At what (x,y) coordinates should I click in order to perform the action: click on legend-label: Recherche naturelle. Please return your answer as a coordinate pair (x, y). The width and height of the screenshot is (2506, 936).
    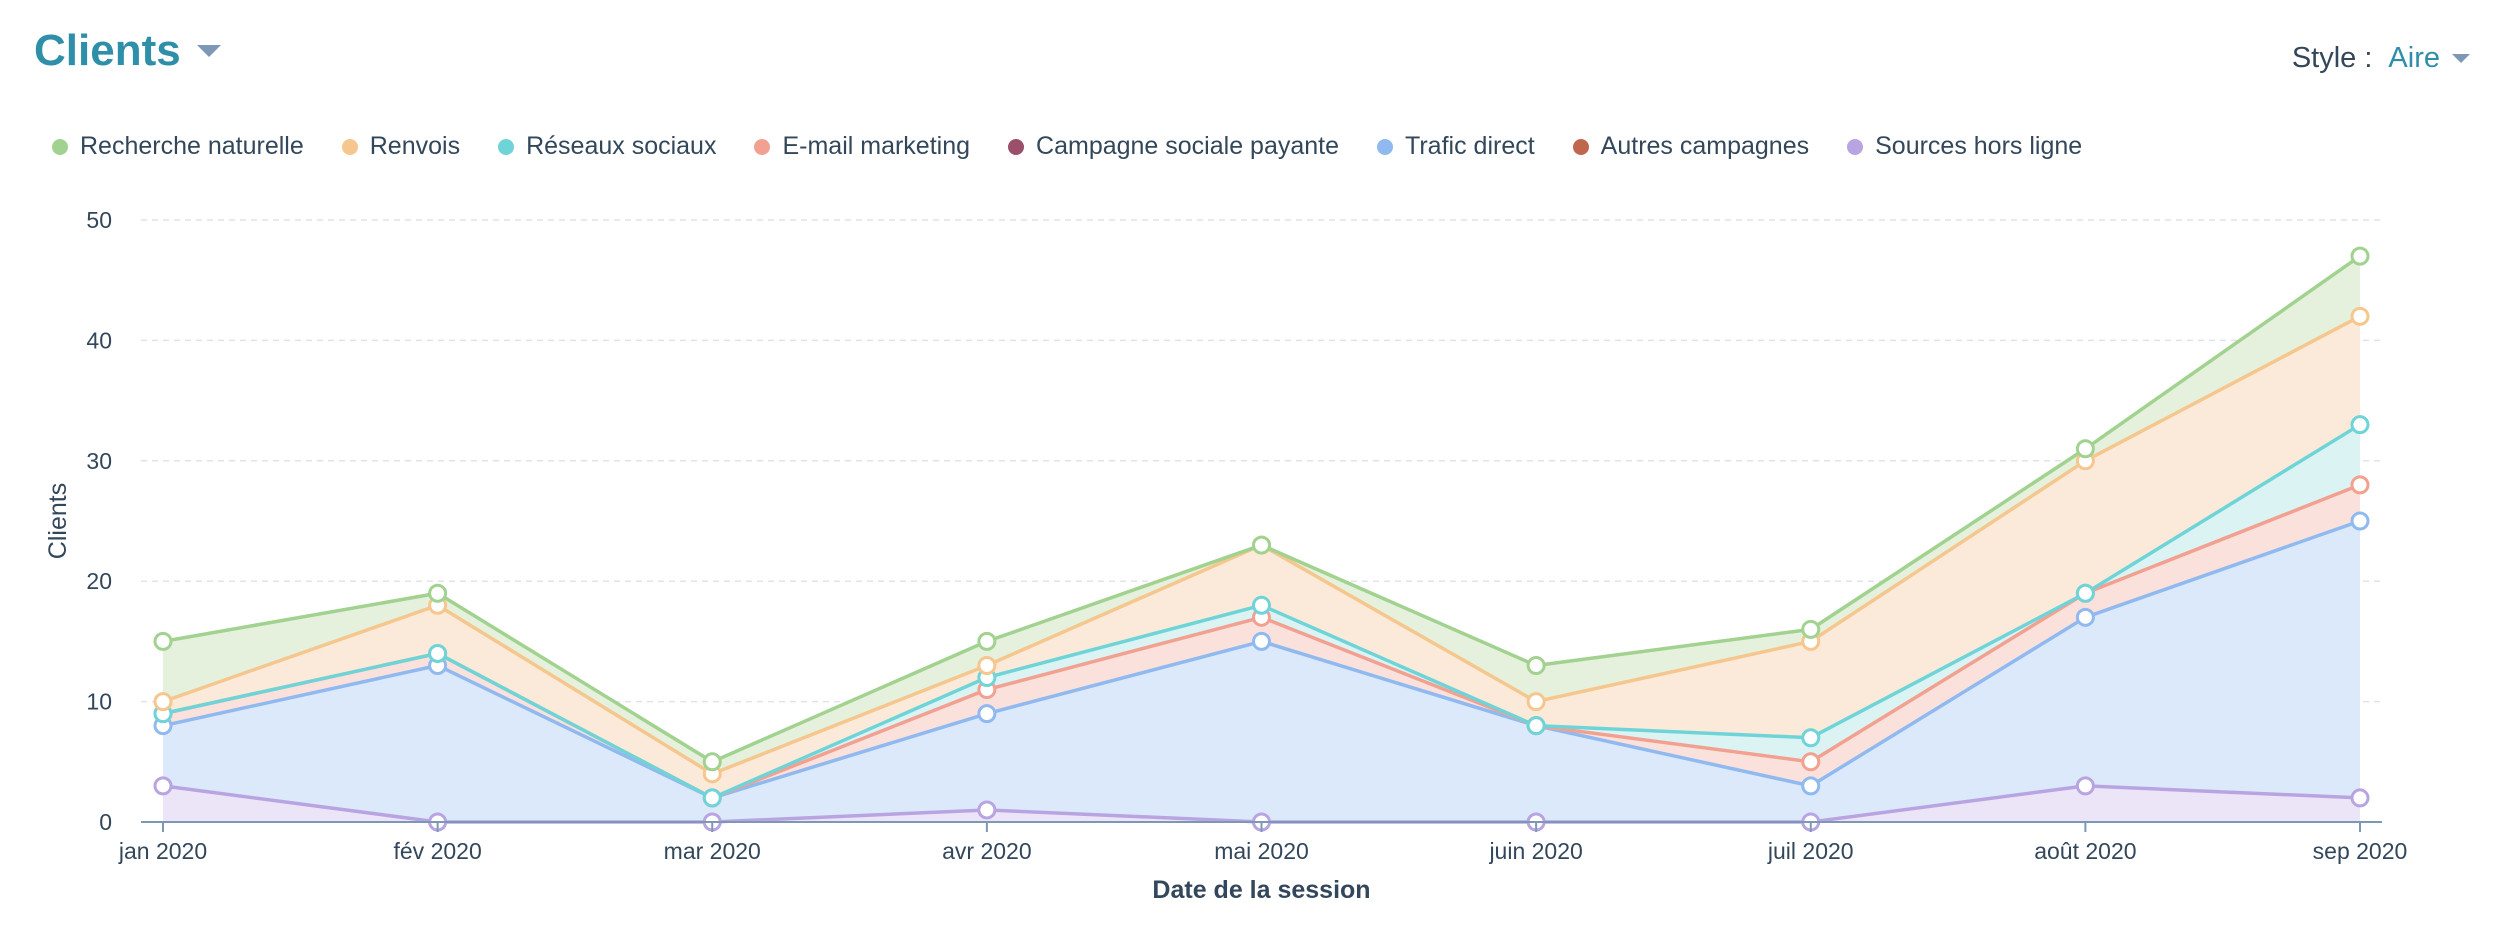
    Looking at the image, I should click on (192, 146).